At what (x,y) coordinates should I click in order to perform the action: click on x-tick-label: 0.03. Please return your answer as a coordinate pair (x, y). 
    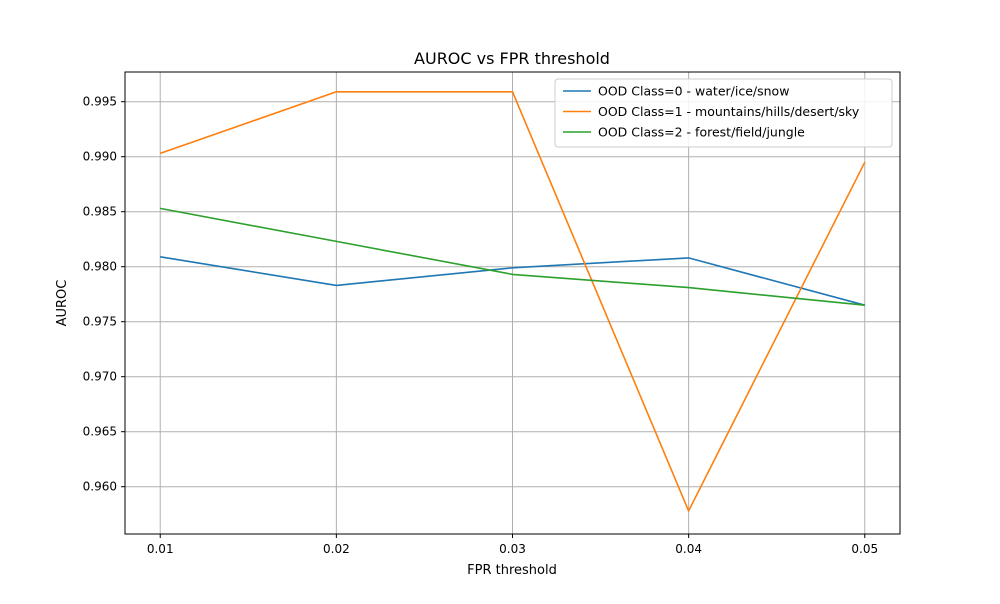
    Looking at the image, I should click on (512, 549).